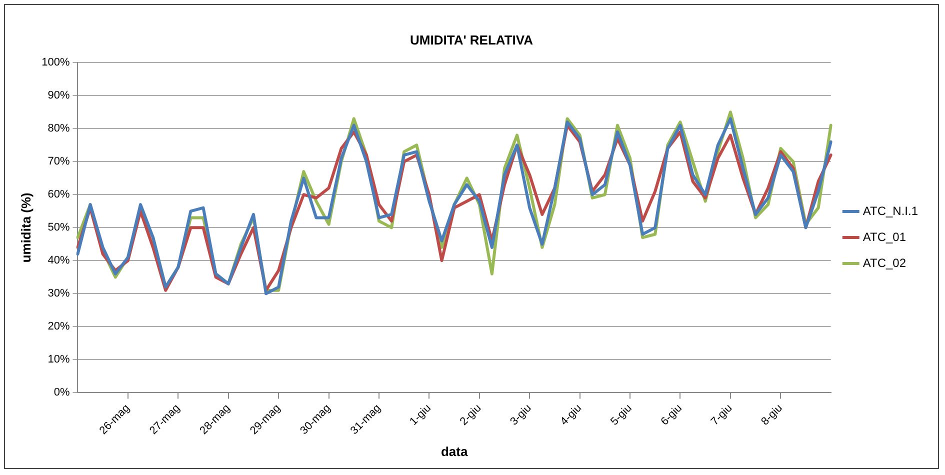 The image size is (945, 475). I want to click on y-axis-title: umidita (%), so click(26, 227).